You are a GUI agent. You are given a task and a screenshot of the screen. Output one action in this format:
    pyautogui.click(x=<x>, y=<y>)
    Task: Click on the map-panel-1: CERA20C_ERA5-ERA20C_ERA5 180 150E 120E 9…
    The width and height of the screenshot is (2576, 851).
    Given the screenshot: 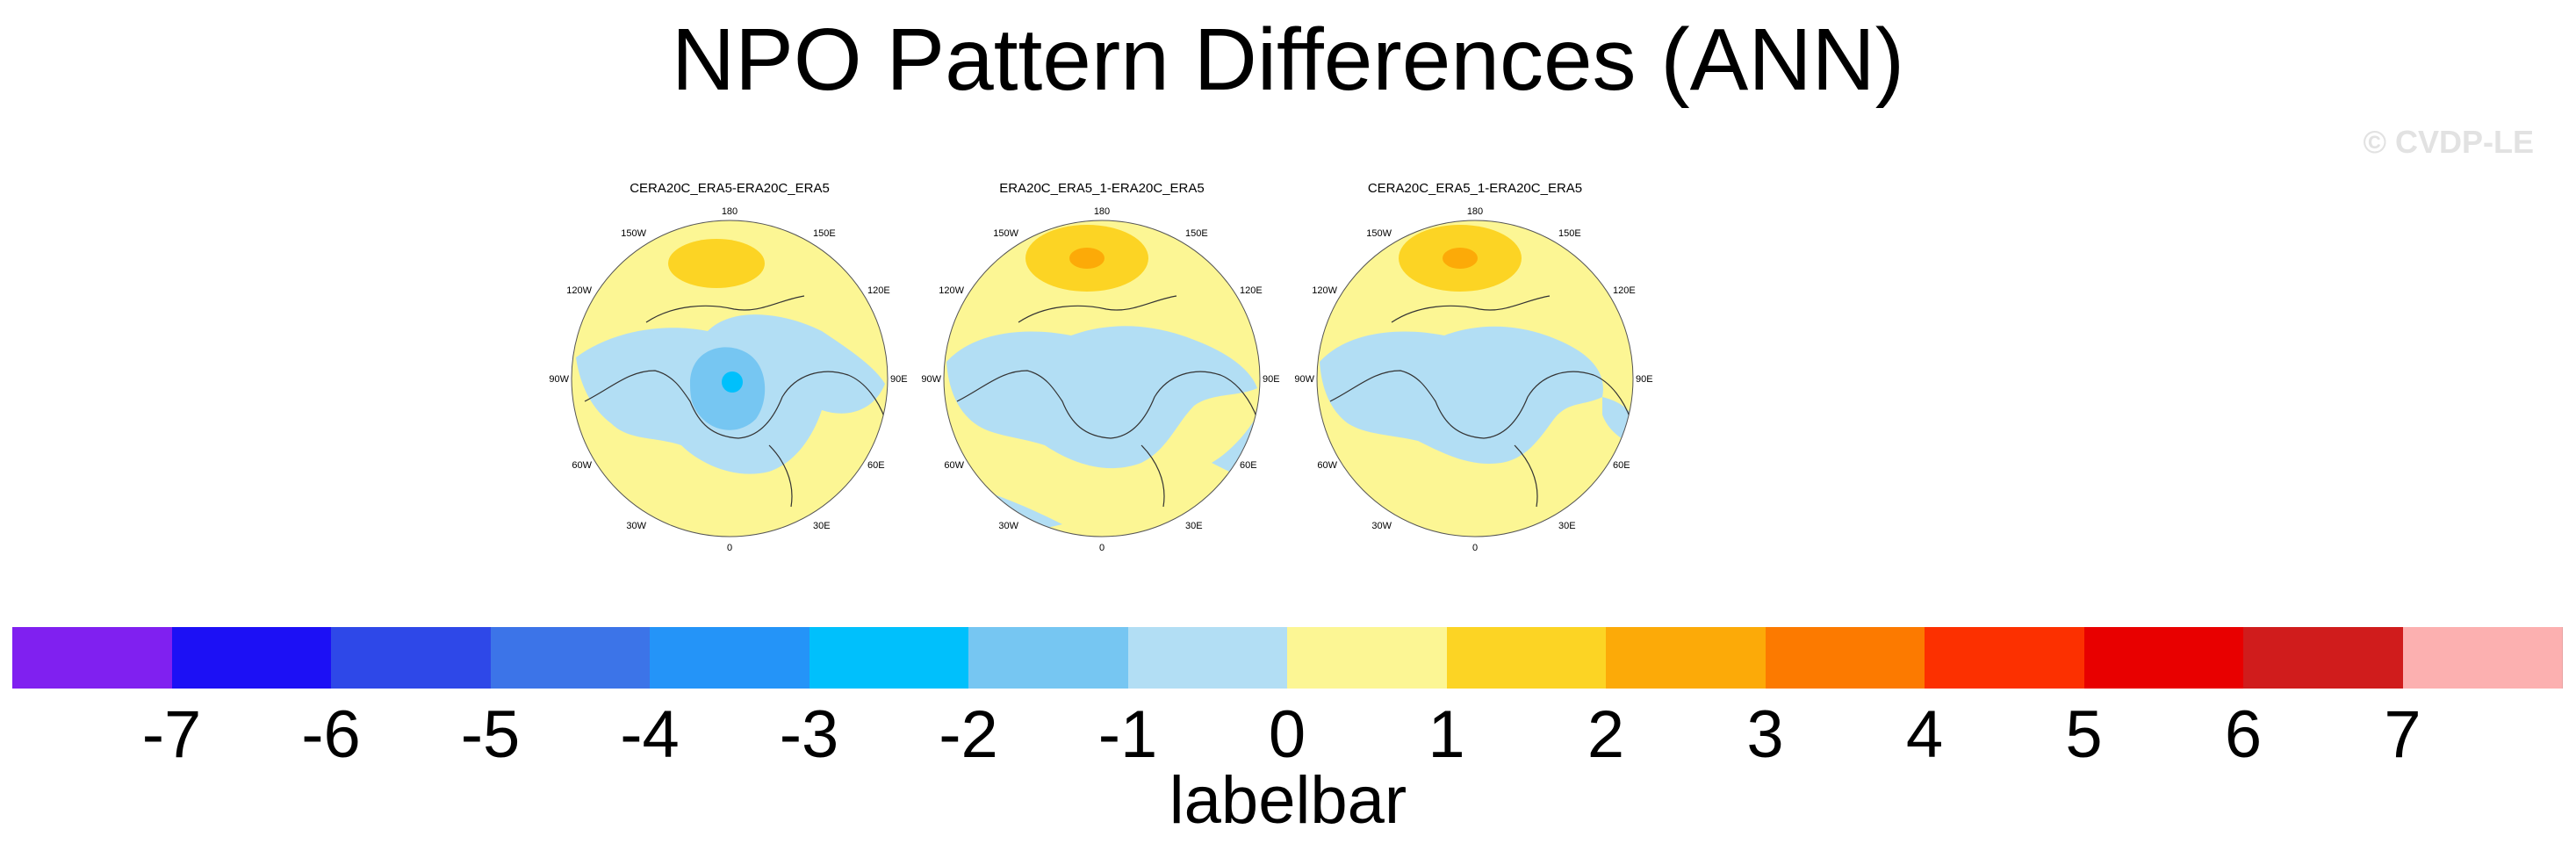 What is the action you would take?
    pyautogui.click(x=728, y=369)
    